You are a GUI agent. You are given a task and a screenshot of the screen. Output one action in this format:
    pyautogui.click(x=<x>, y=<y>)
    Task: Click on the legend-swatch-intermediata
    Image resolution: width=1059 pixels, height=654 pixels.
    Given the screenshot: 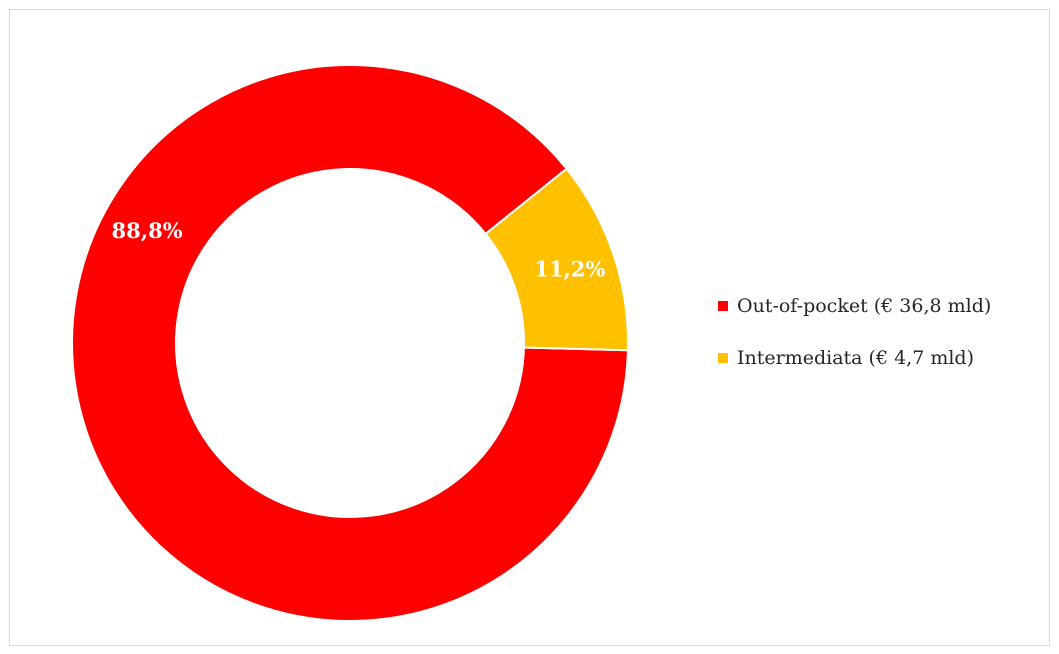 What is the action you would take?
    pyautogui.click(x=723, y=358)
    